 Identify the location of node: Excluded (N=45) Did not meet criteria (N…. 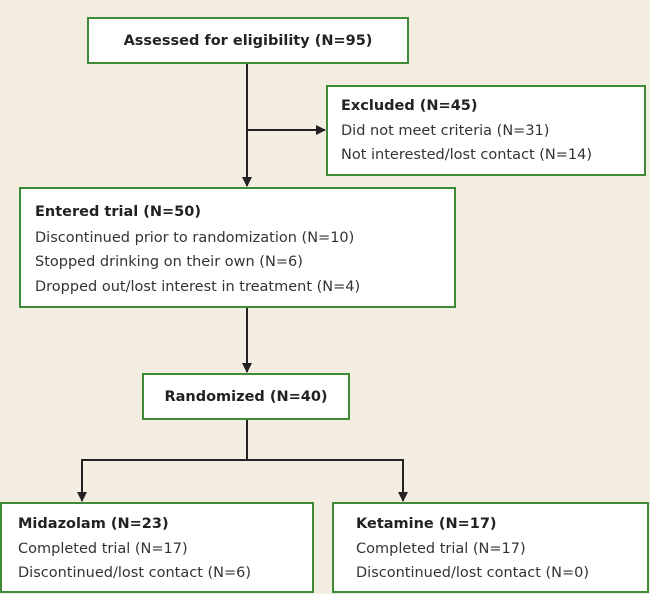
(486, 130).